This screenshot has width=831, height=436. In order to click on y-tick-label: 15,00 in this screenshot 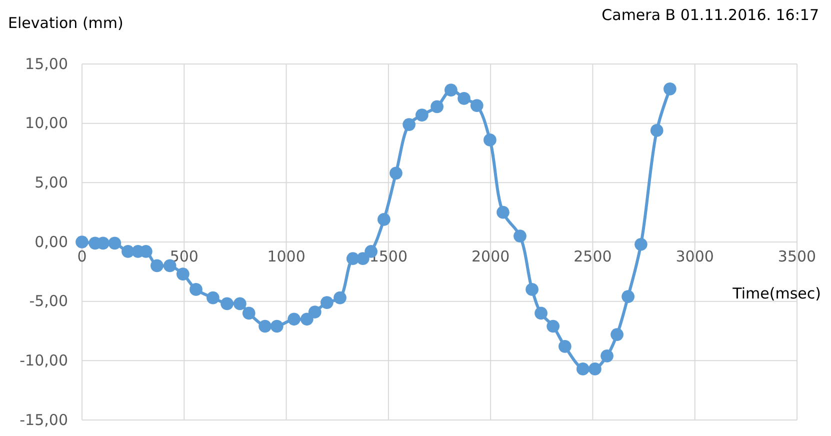, I will do `click(46, 63)`.